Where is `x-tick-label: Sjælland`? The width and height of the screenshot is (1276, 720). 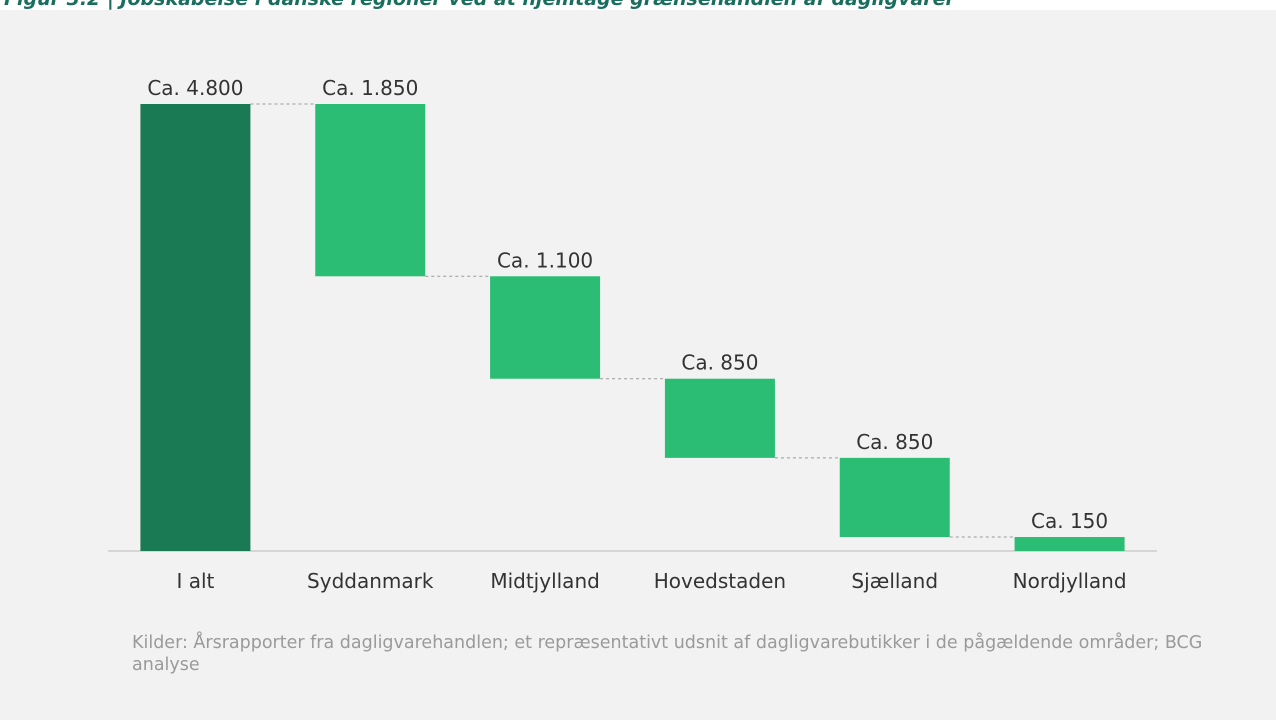
x-tick-label: Sjælland is located at coordinates (894, 581).